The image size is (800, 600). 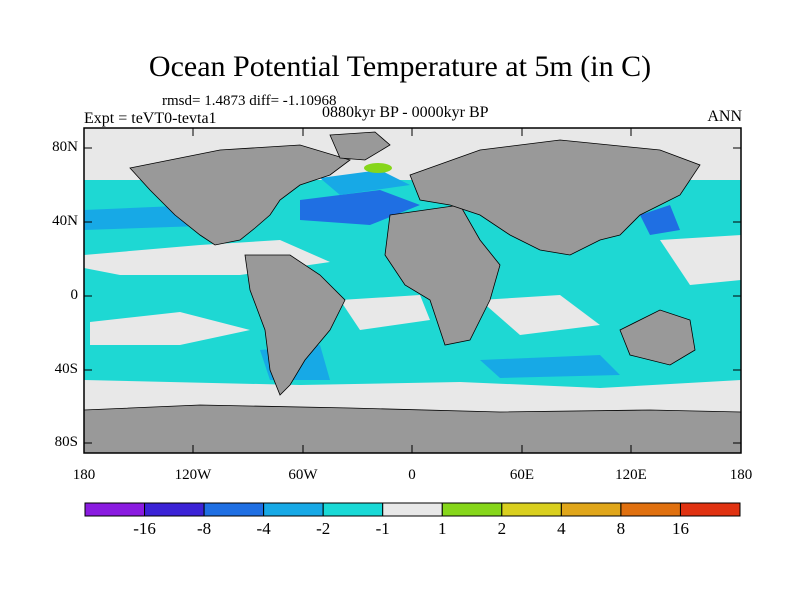 I want to click on lat-label-80n: 80N, so click(x=65, y=147).